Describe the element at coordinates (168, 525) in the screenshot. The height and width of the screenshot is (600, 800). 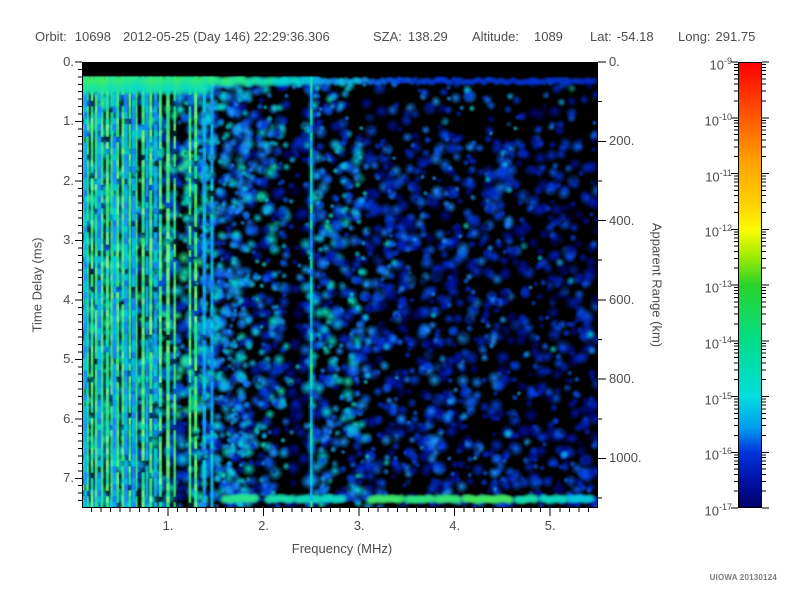
I see `x-tick-label: 1.` at that location.